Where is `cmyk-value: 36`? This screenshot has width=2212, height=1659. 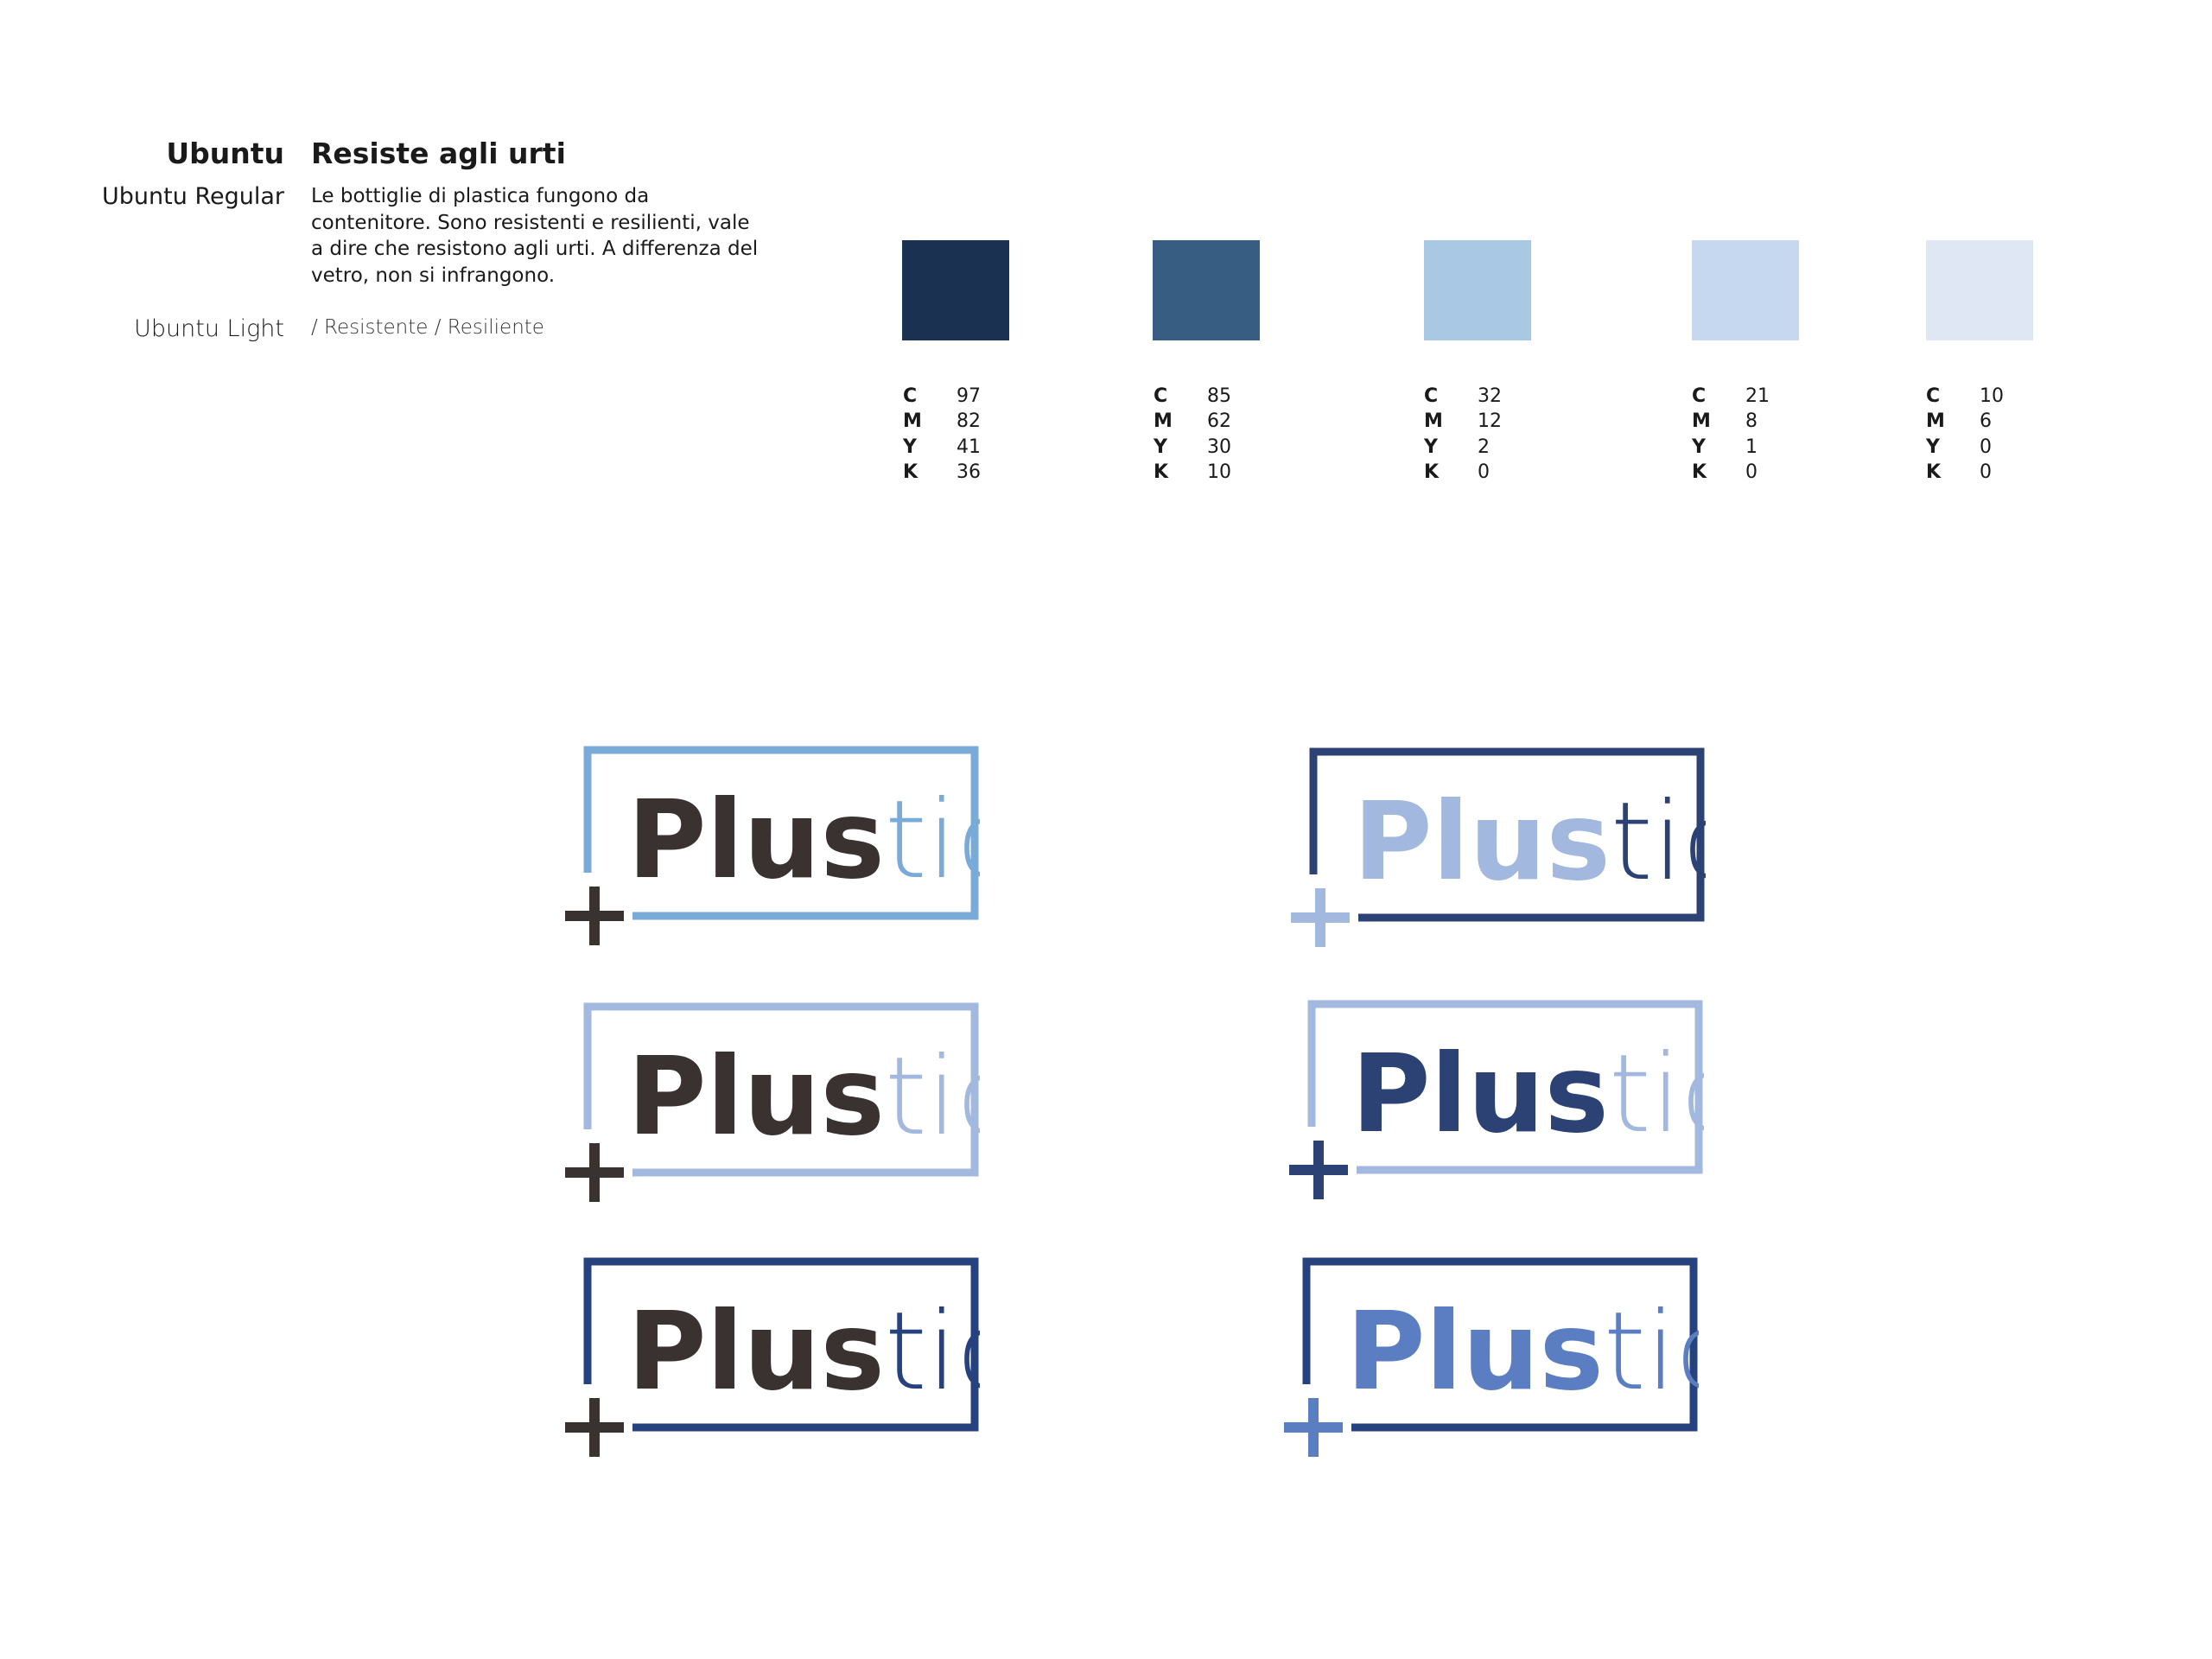 cmyk-value: 36 is located at coordinates (969, 472).